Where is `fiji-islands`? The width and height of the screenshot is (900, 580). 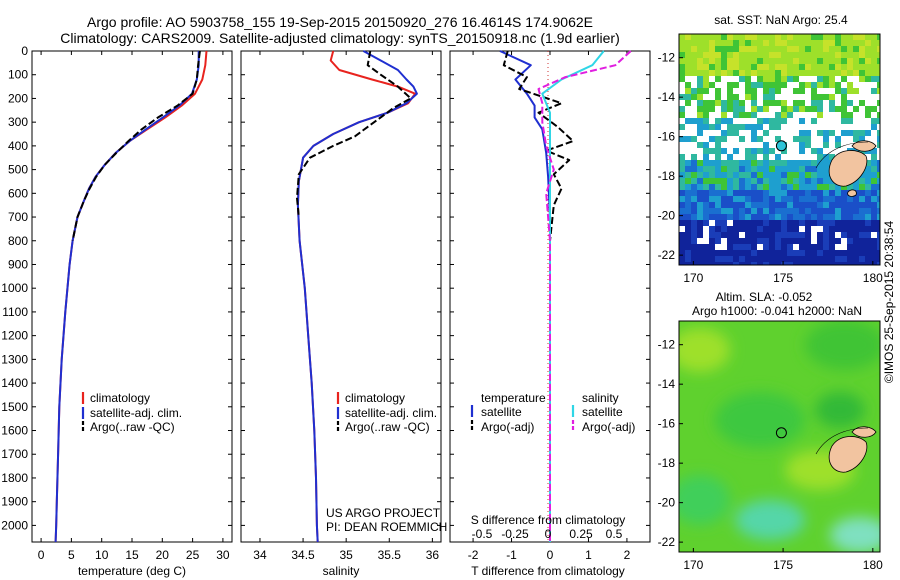 fiji-islands is located at coordinates (846, 168).